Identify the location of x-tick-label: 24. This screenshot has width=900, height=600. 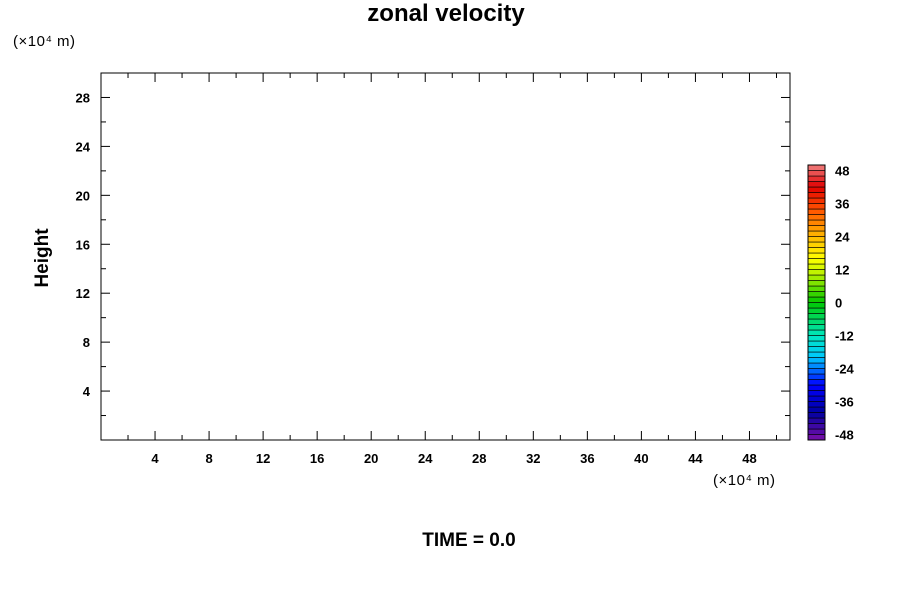
(425, 458).